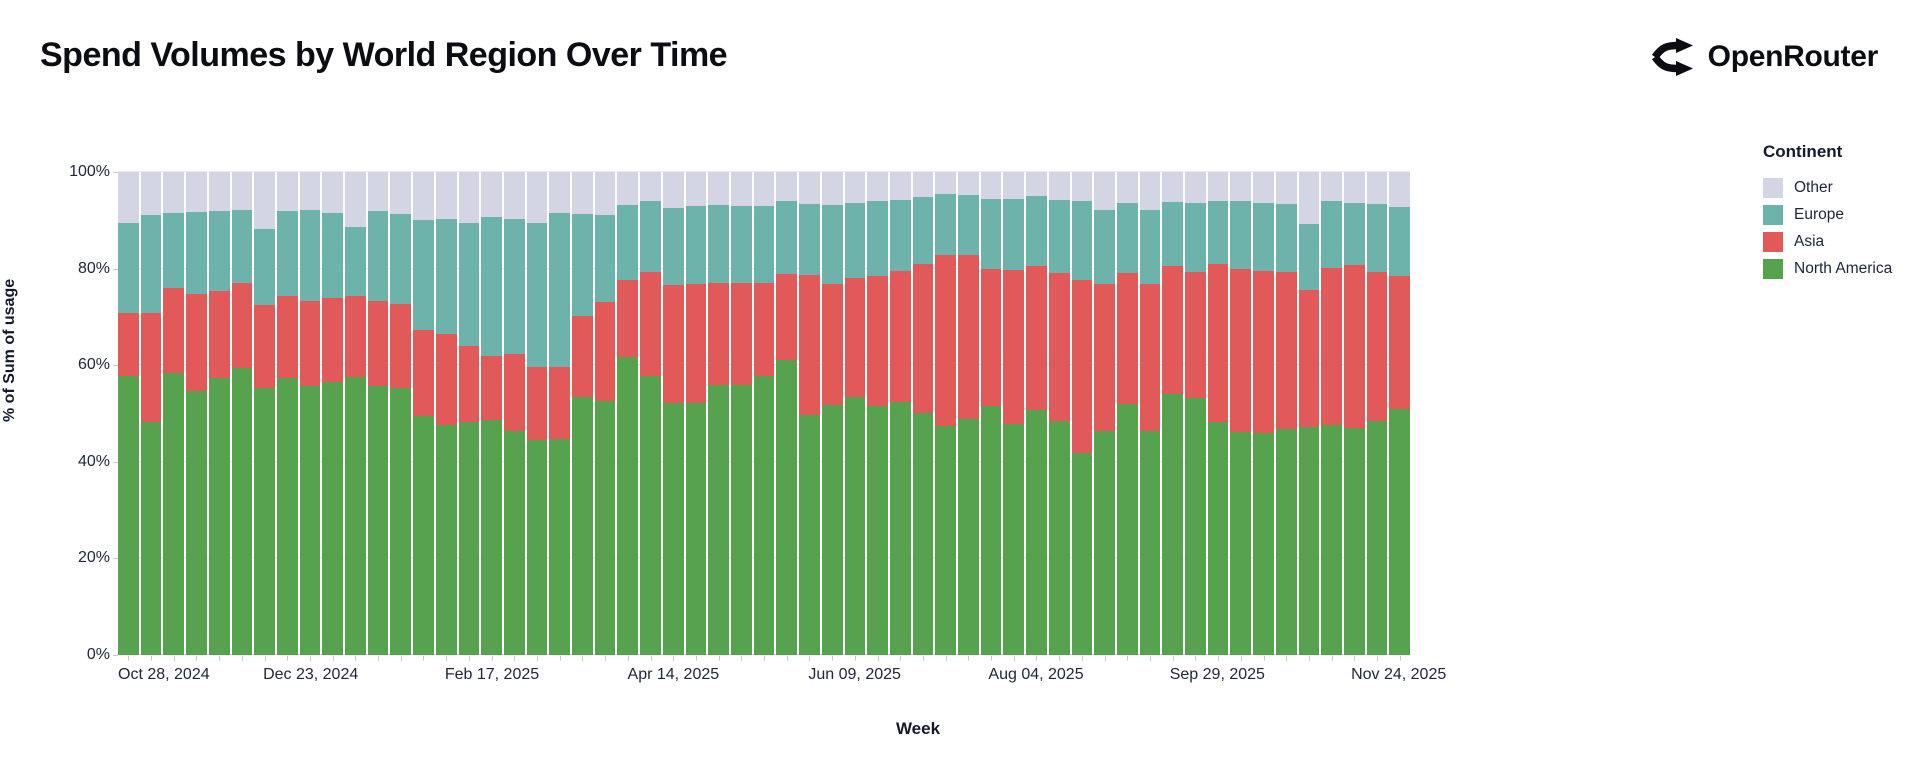 Image resolution: width=1916 pixels, height=762 pixels. What do you see at coordinates (537, 413) in the screenshot?
I see `bar-week-mar-03-2025` at bounding box center [537, 413].